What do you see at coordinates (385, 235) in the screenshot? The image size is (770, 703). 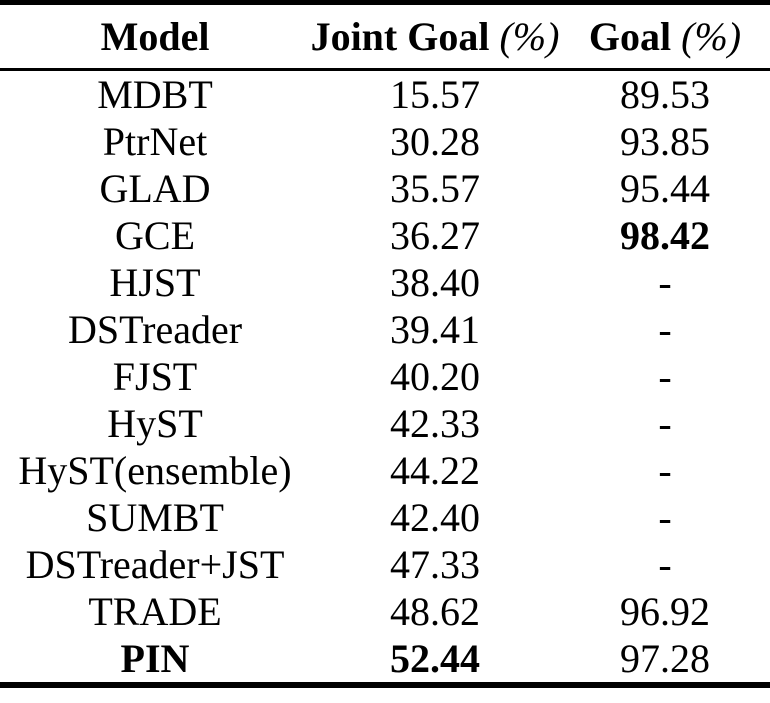 I see `table-row: GCE 36.27 98.42` at bounding box center [385, 235].